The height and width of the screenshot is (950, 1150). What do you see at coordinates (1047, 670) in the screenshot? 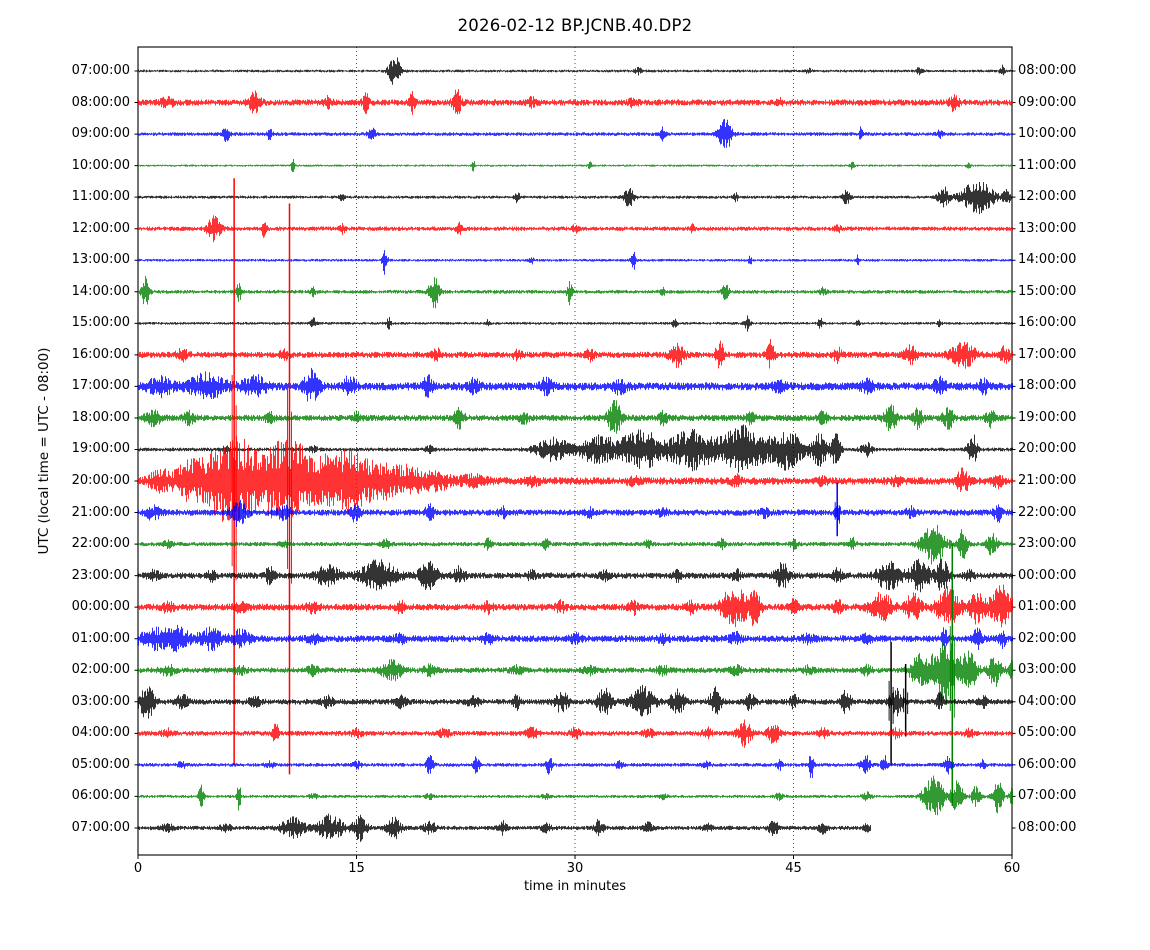
I see `right-time-label: 03:00:00` at bounding box center [1047, 670].